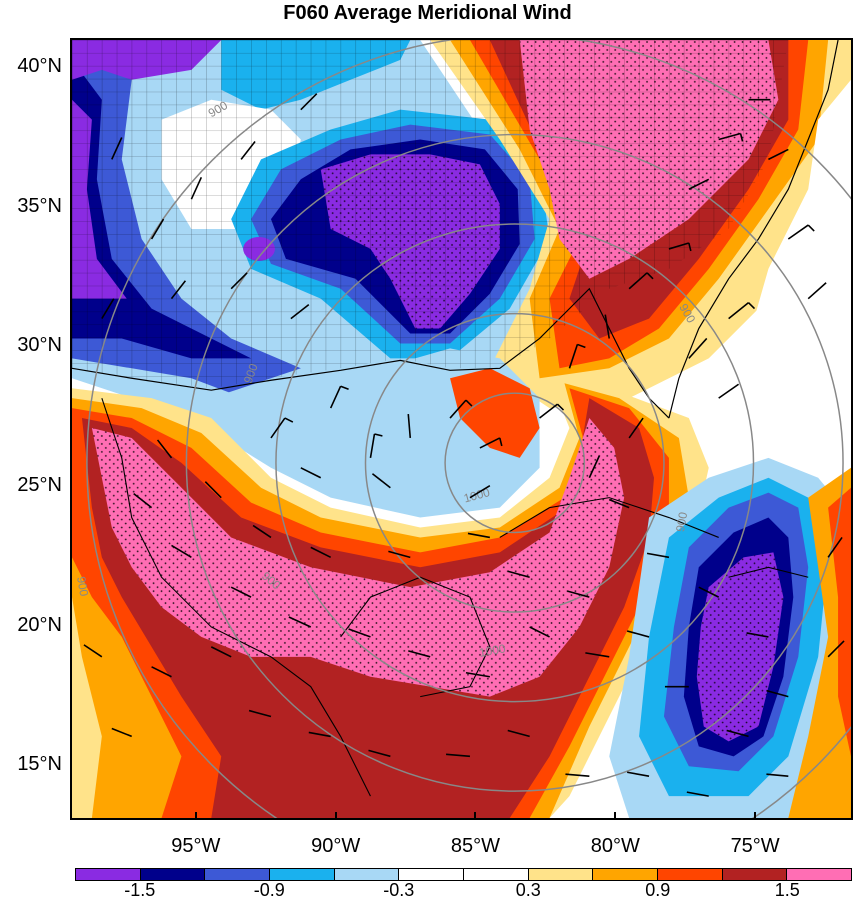 The height and width of the screenshot is (900, 855). Describe the element at coordinates (768, 572) in the screenshot. I see `hispaniola-coastline` at that location.